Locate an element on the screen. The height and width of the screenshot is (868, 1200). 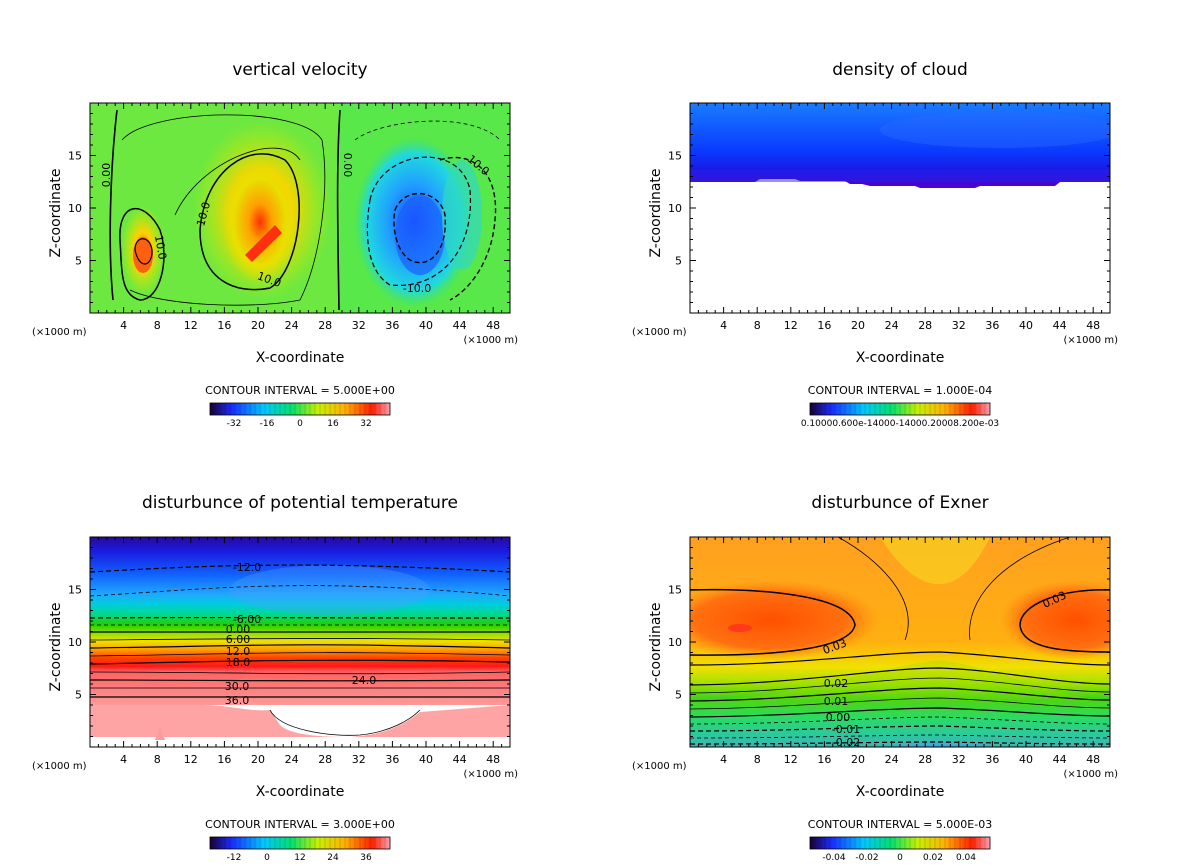
colorbar-tick-label: 36 is located at coordinates (366, 858).